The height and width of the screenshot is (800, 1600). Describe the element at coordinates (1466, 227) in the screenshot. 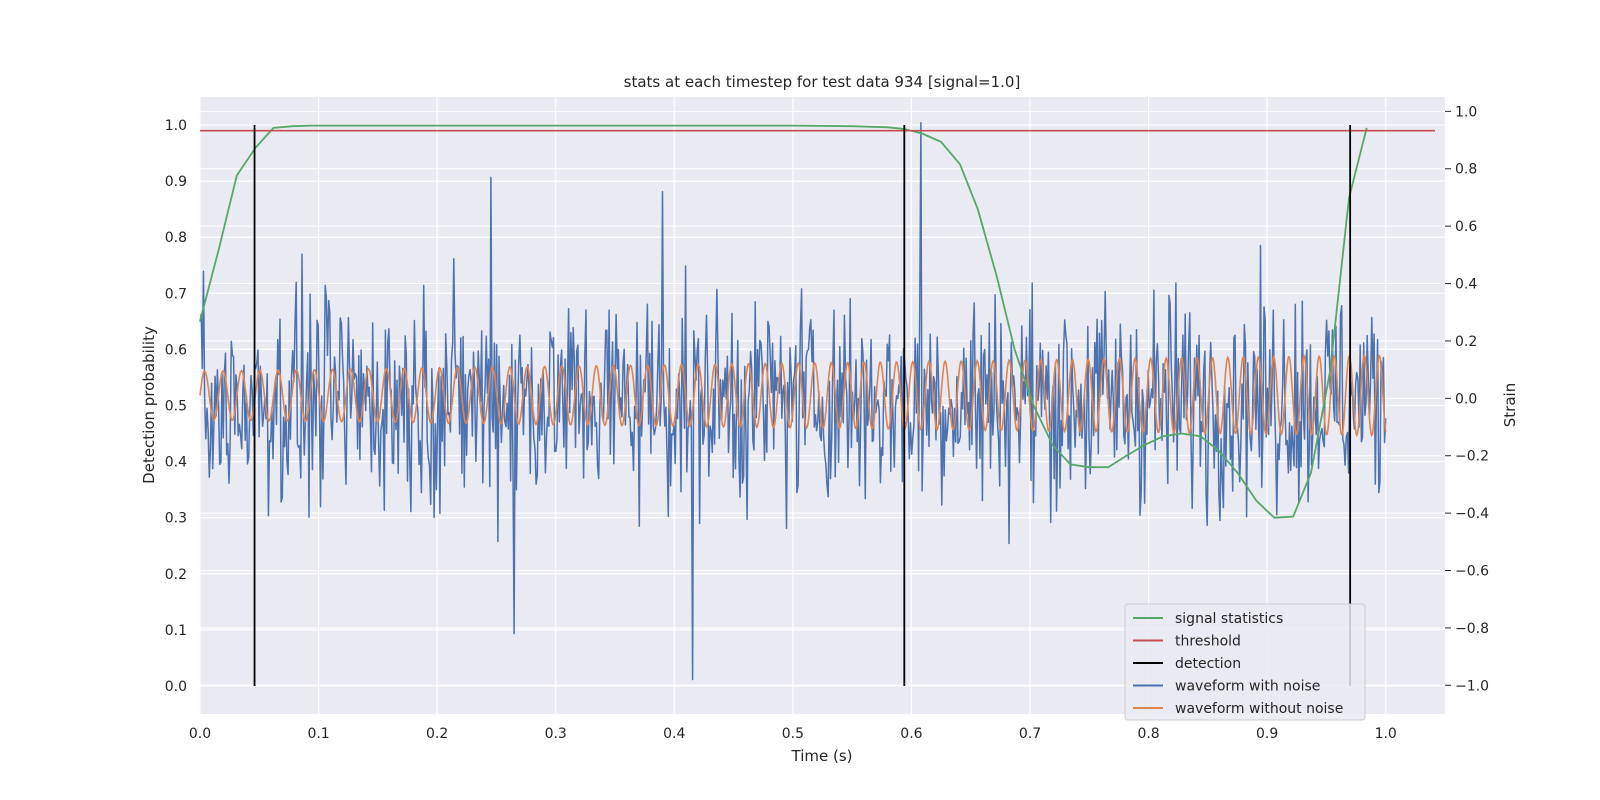

I see `y2-tick-label: 0.6` at that location.